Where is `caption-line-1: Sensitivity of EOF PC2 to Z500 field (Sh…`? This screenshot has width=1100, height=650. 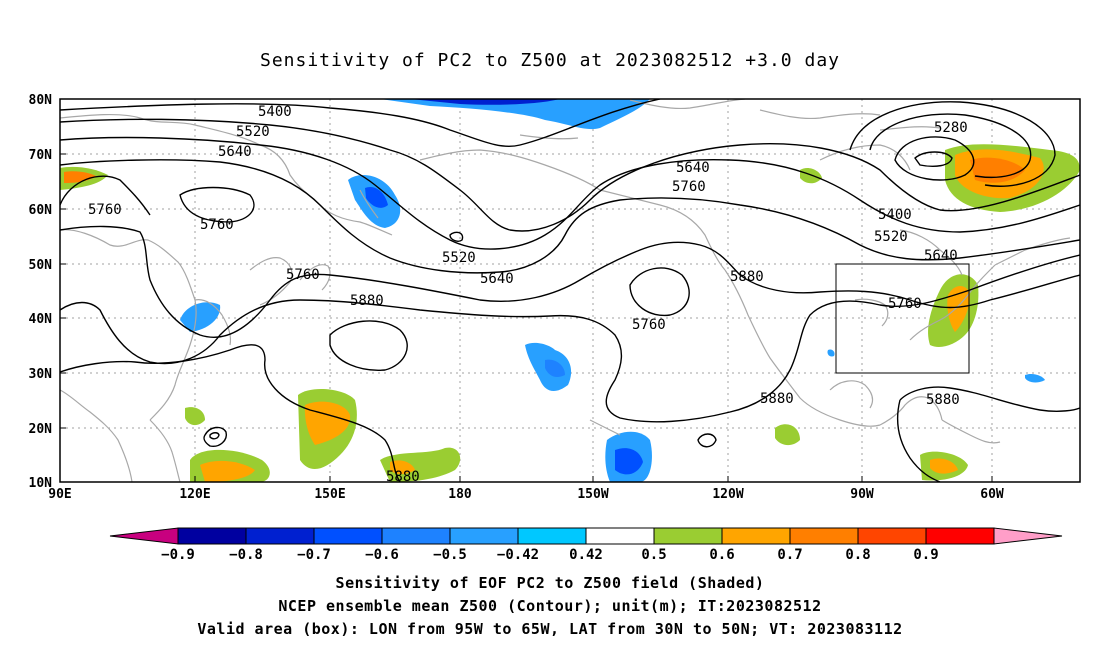
caption-line-1: Sensitivity of EOF PC2 to Z500 field (Sh… is located at coordinates (550, 583).